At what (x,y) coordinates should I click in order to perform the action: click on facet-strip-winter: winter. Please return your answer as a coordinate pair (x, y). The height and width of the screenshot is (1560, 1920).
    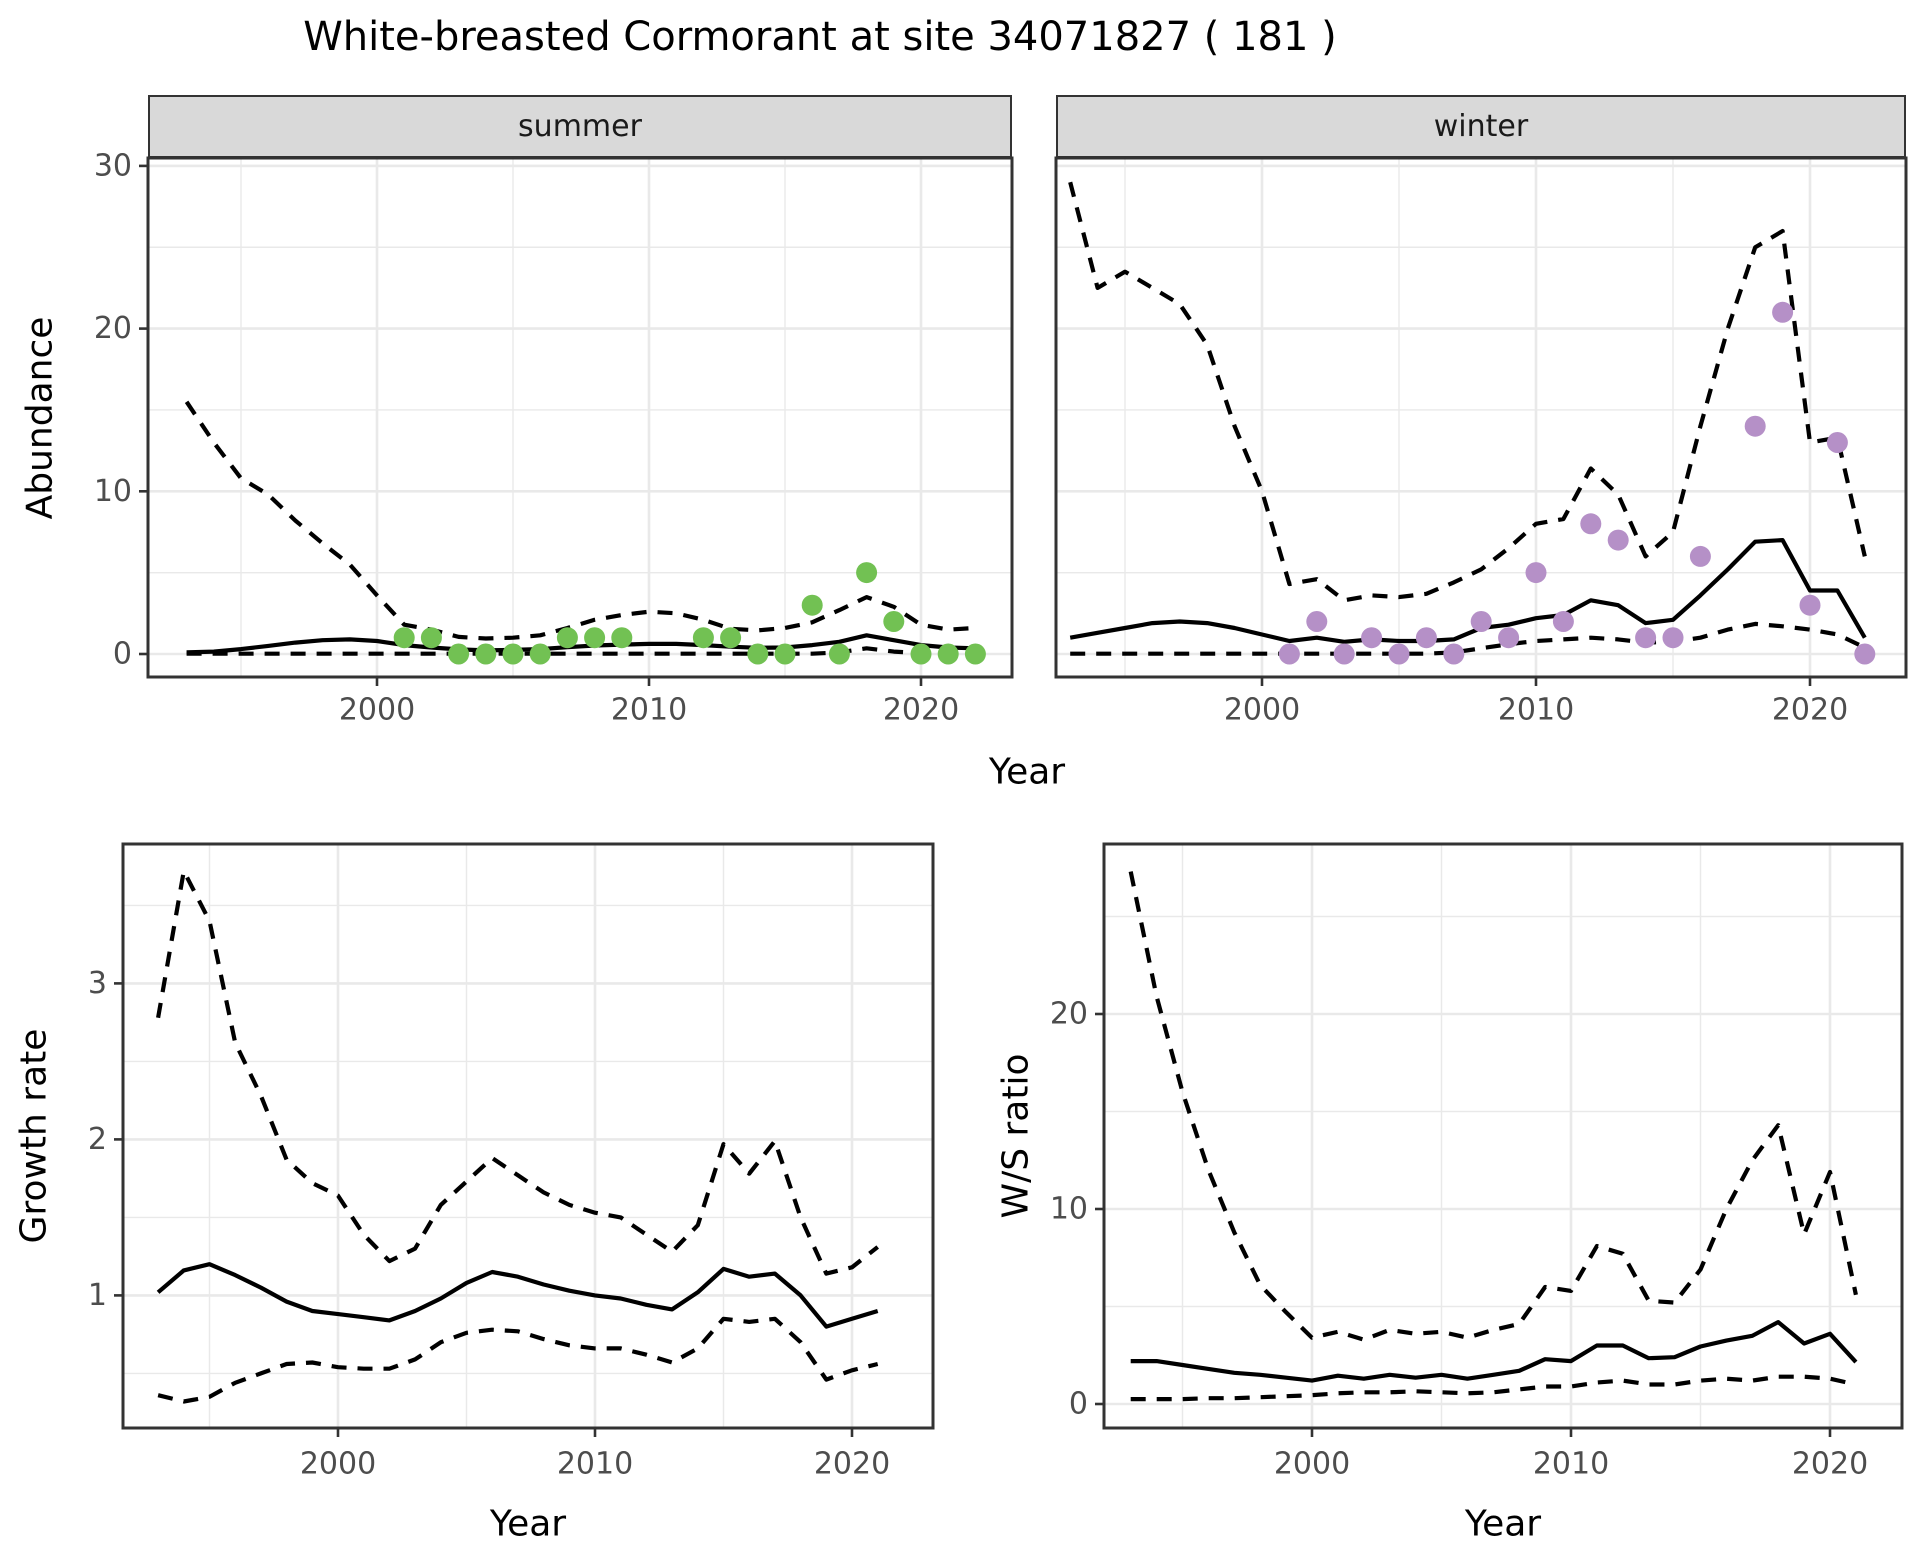
    Looking at the image, I should click on (1481, 126).